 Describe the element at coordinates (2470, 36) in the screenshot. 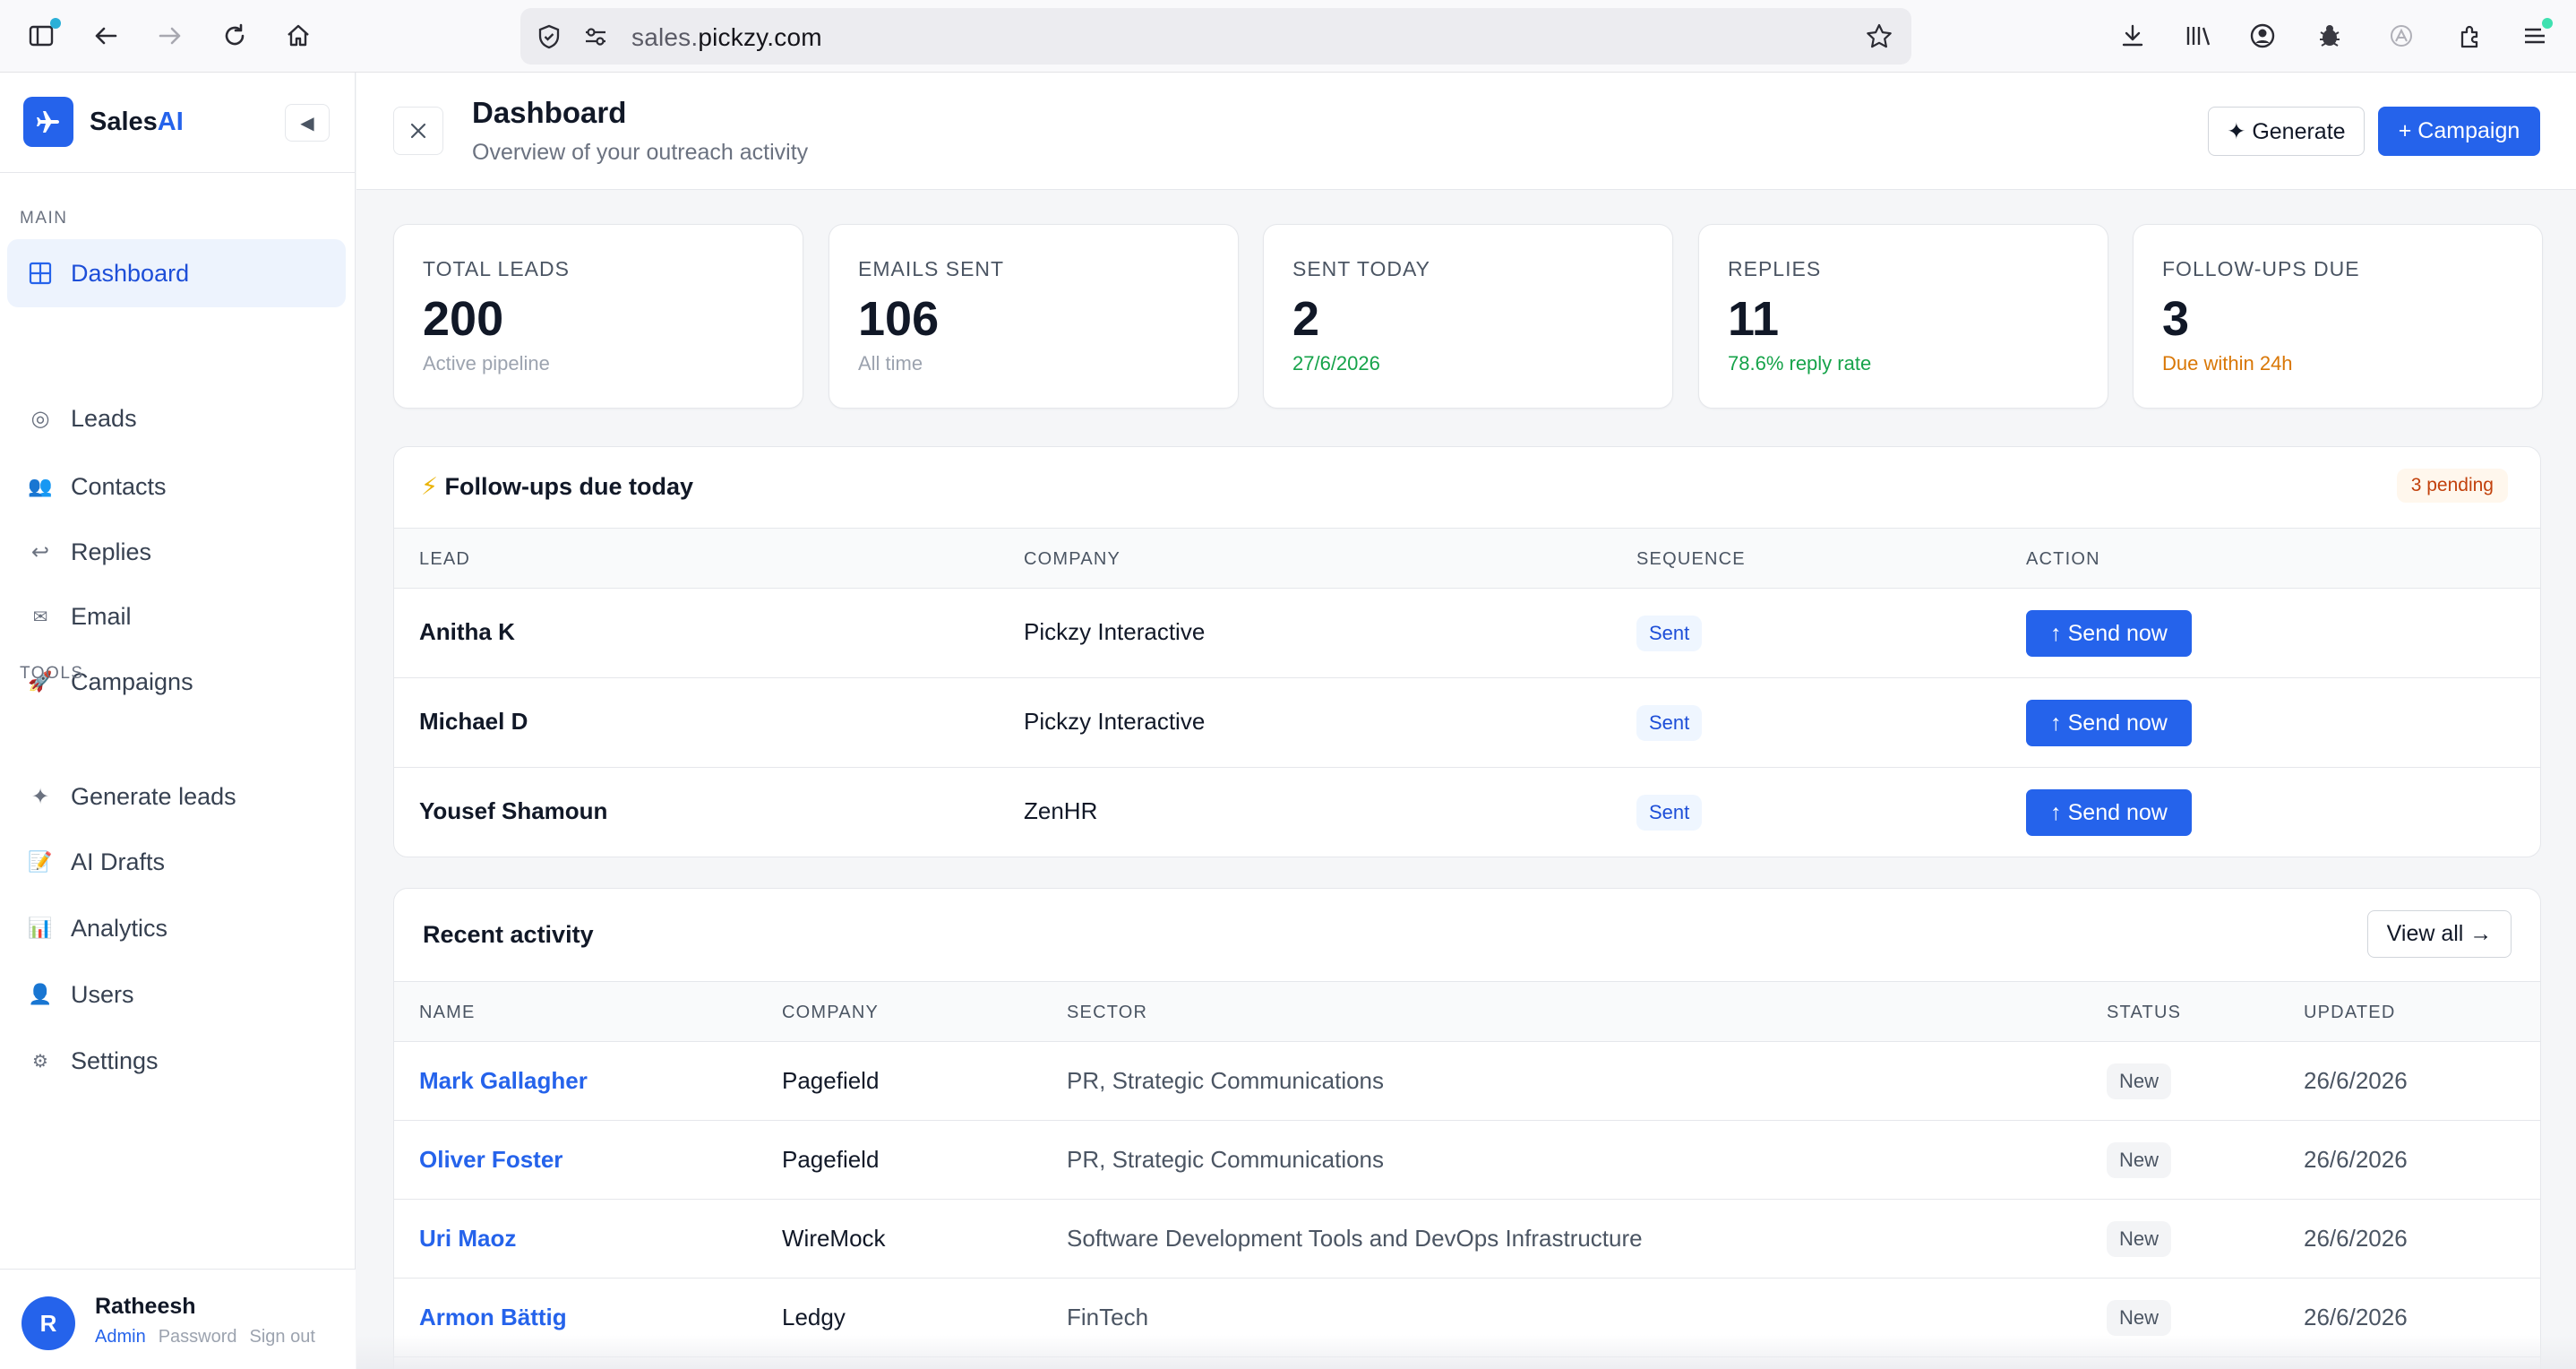

I see `extensions-puzzle-icon` at that location.